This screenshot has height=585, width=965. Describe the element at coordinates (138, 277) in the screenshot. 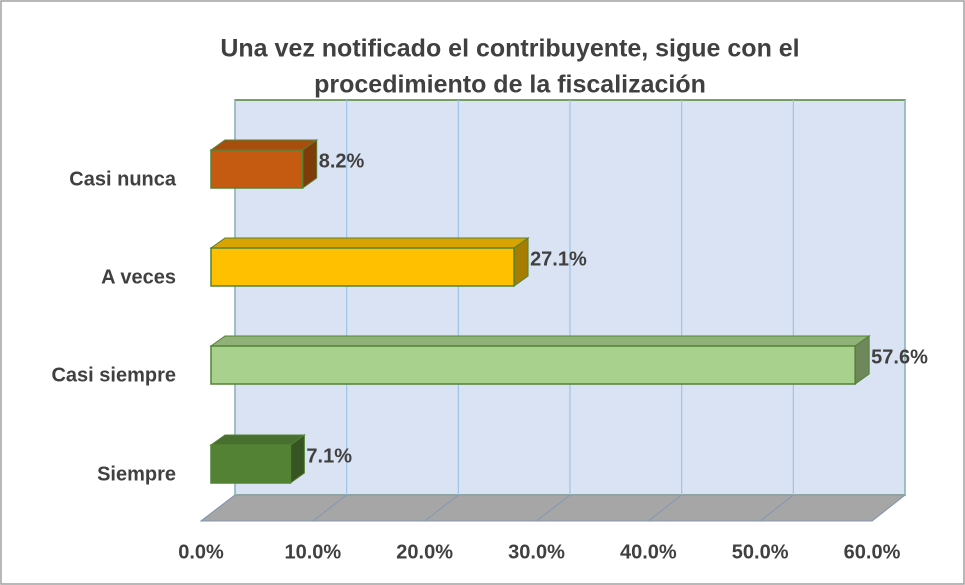

I see `y-tick-label: A veces` at that location.